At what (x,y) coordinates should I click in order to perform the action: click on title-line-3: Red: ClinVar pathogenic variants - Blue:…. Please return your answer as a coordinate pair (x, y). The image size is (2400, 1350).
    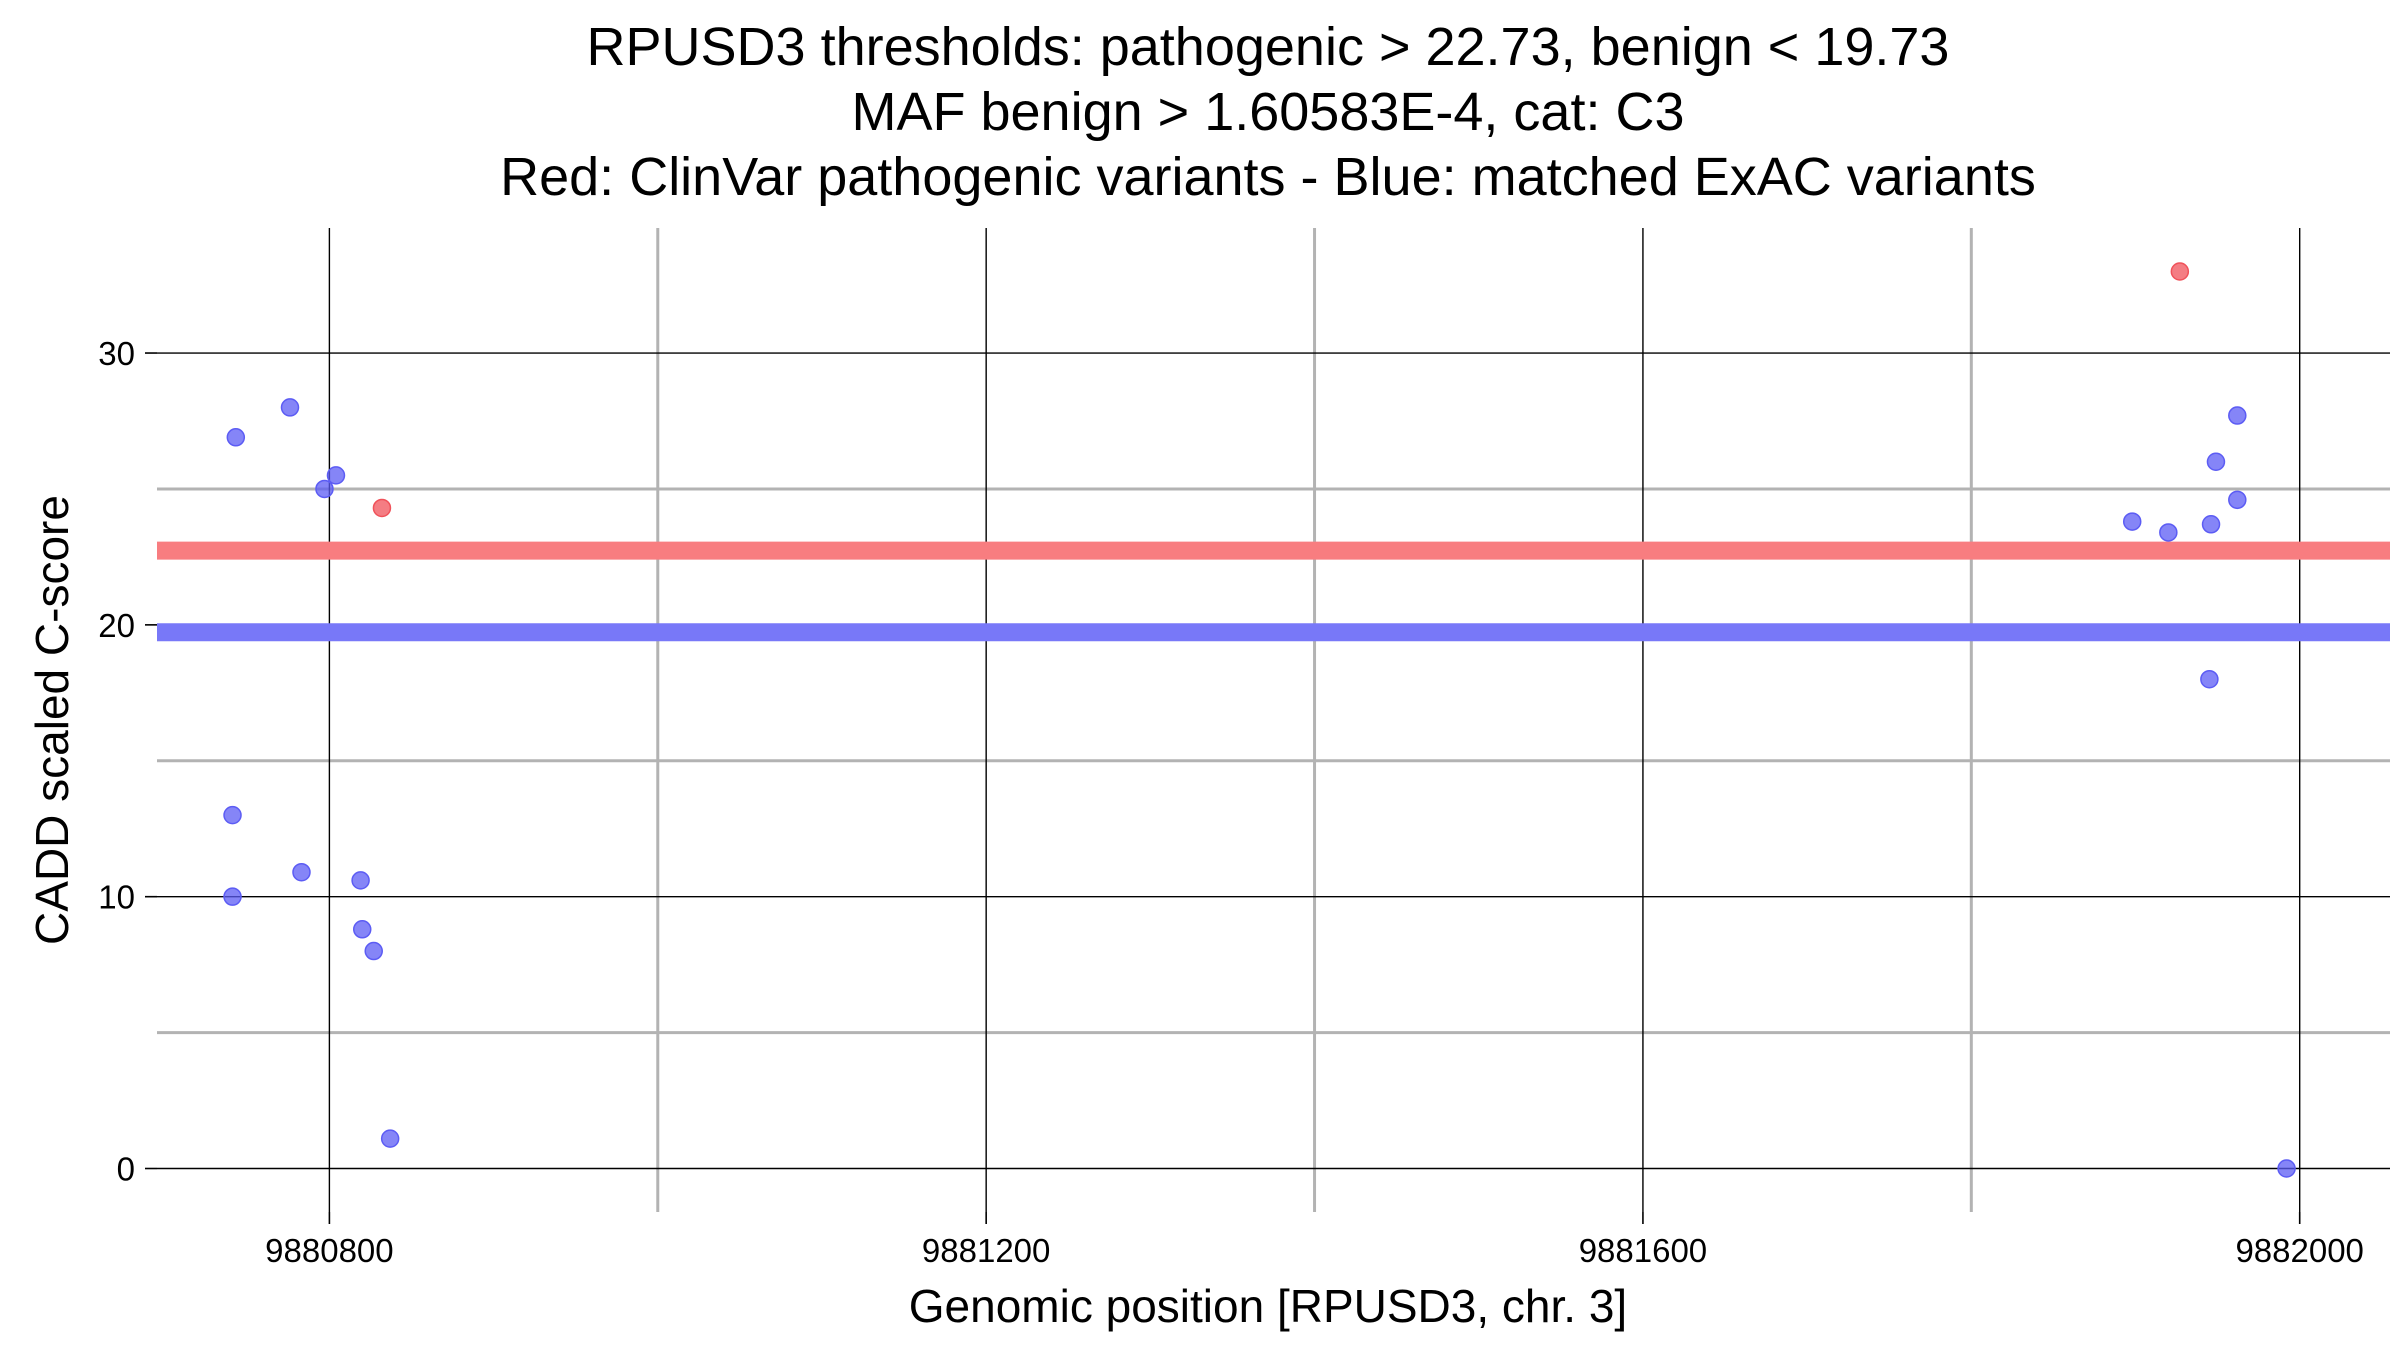
    Looking at the image, I should click on (1268, 177).